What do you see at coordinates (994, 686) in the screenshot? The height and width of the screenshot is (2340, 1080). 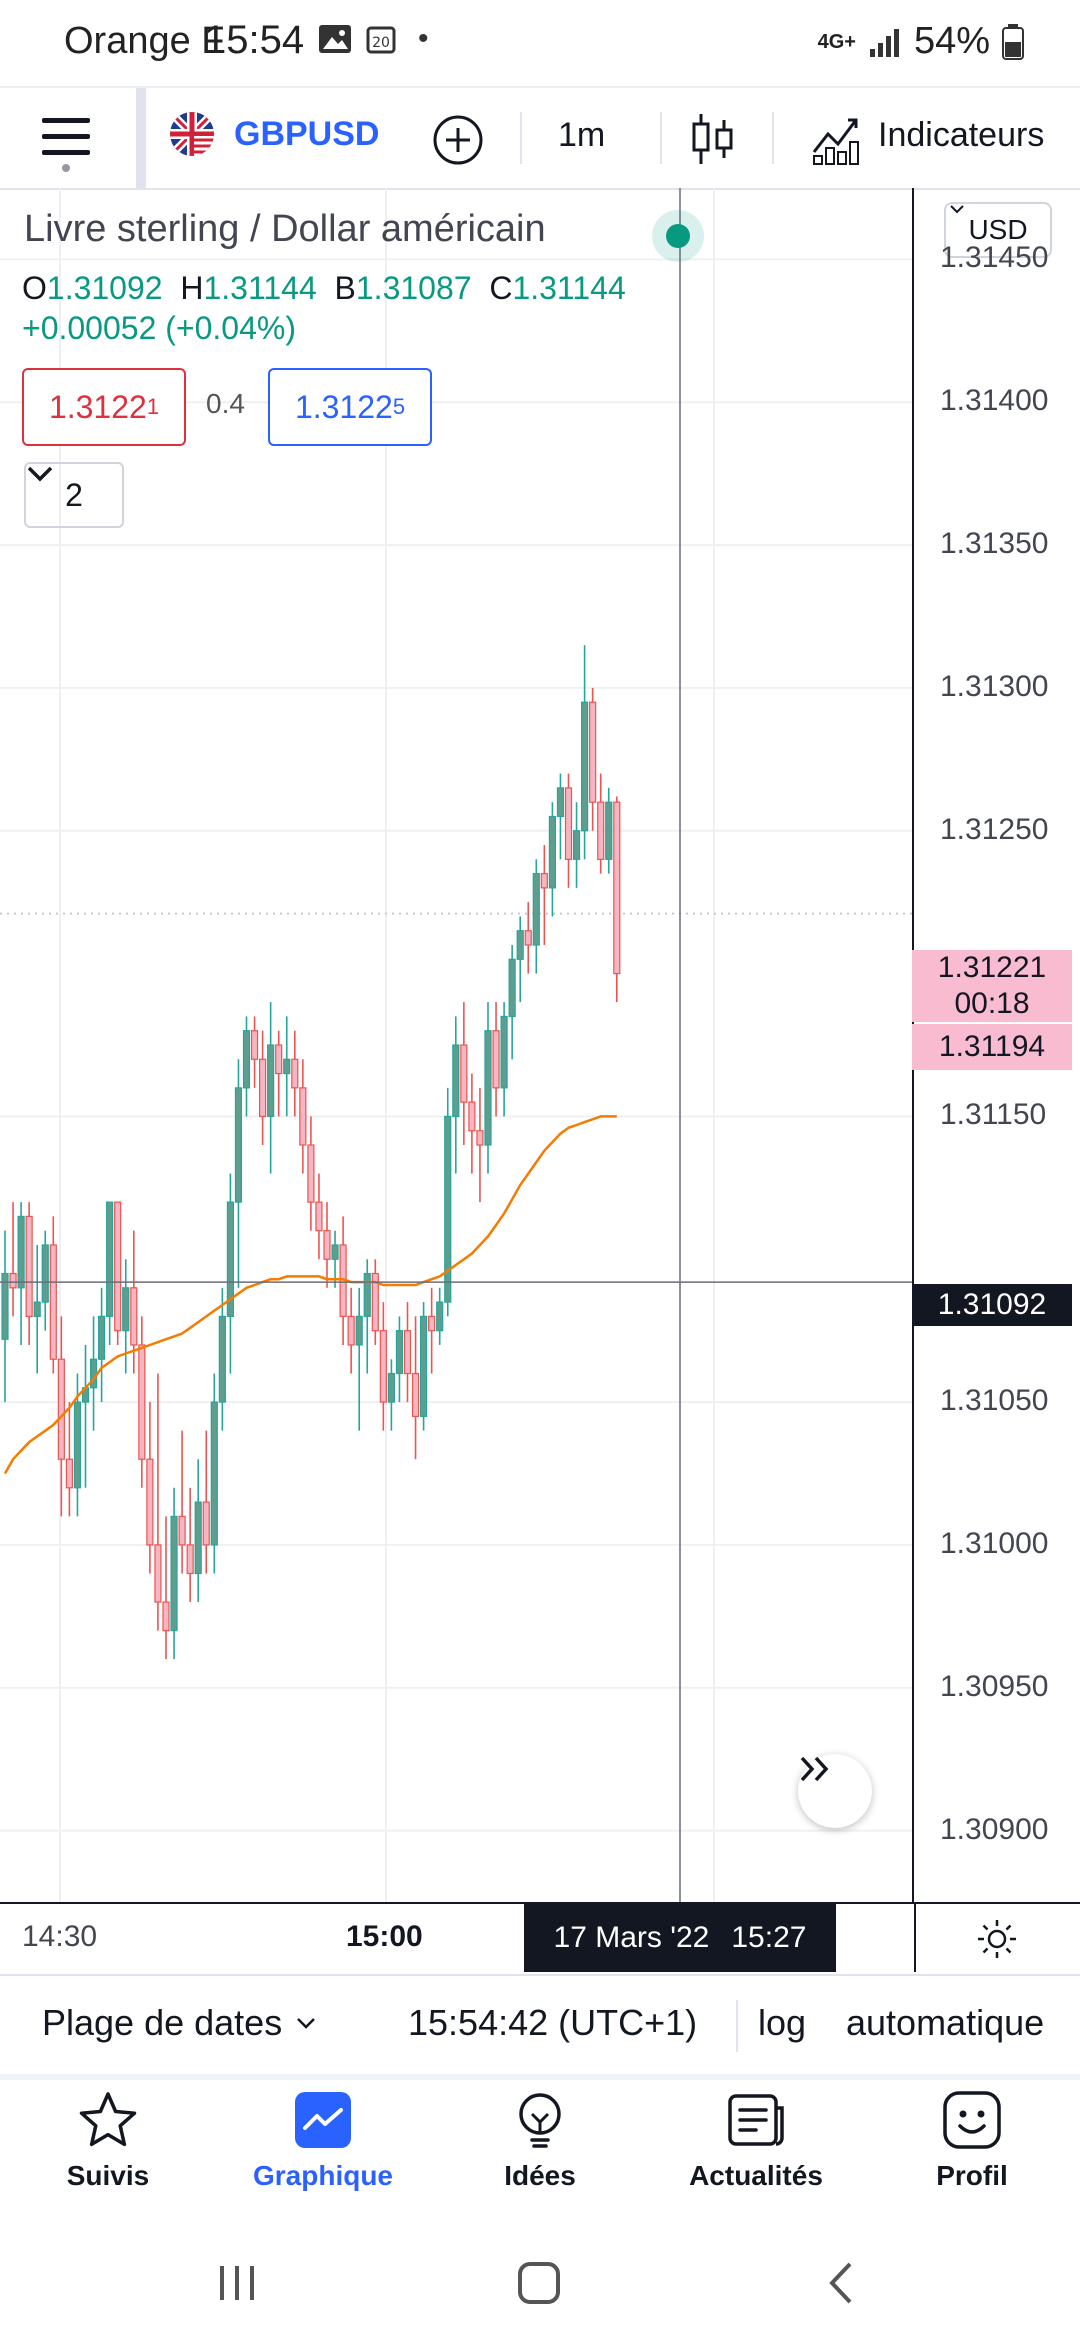 I see `price-tick-label: 1.31300` at bounding box center [994, 686].